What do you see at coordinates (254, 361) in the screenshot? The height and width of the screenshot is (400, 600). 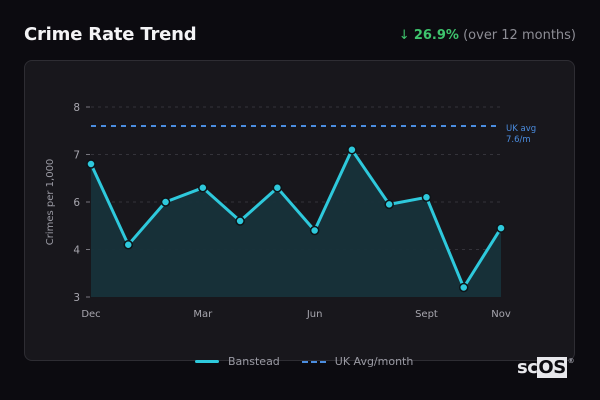 I see `legend-label-banstead: Banstead` at bounding box center [254, 361].